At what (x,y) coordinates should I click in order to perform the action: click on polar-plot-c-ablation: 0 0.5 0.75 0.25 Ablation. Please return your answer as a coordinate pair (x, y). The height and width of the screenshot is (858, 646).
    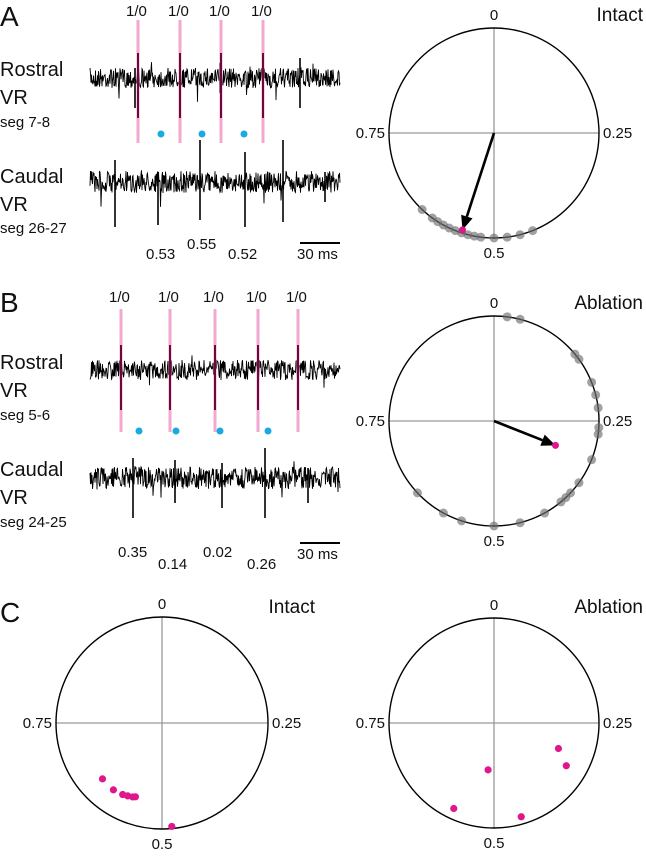
    Looking at the image, I should click on (499, 724).